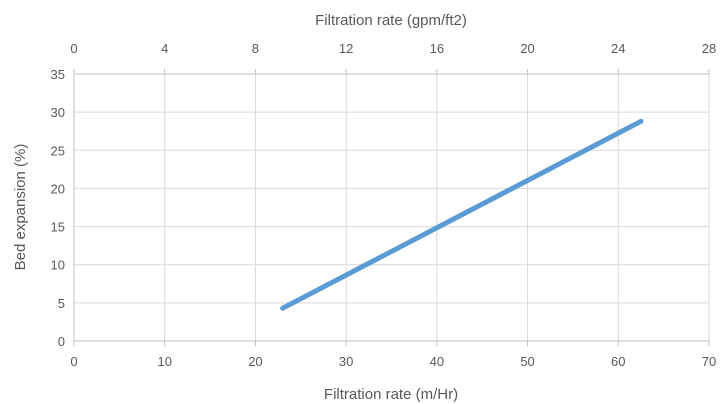 The image size is (721, 404). Describe the element at coordinates (58, 265) in the screenshot. I see `y-tick-label: 10` at that location.